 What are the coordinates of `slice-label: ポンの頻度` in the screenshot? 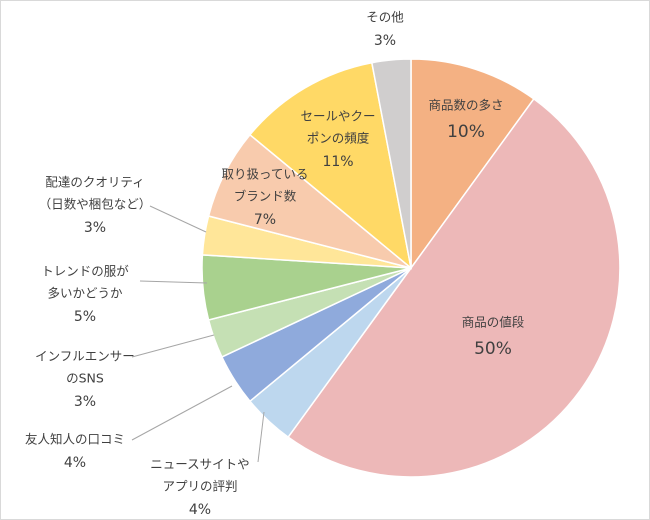 It's located at (338, 138).